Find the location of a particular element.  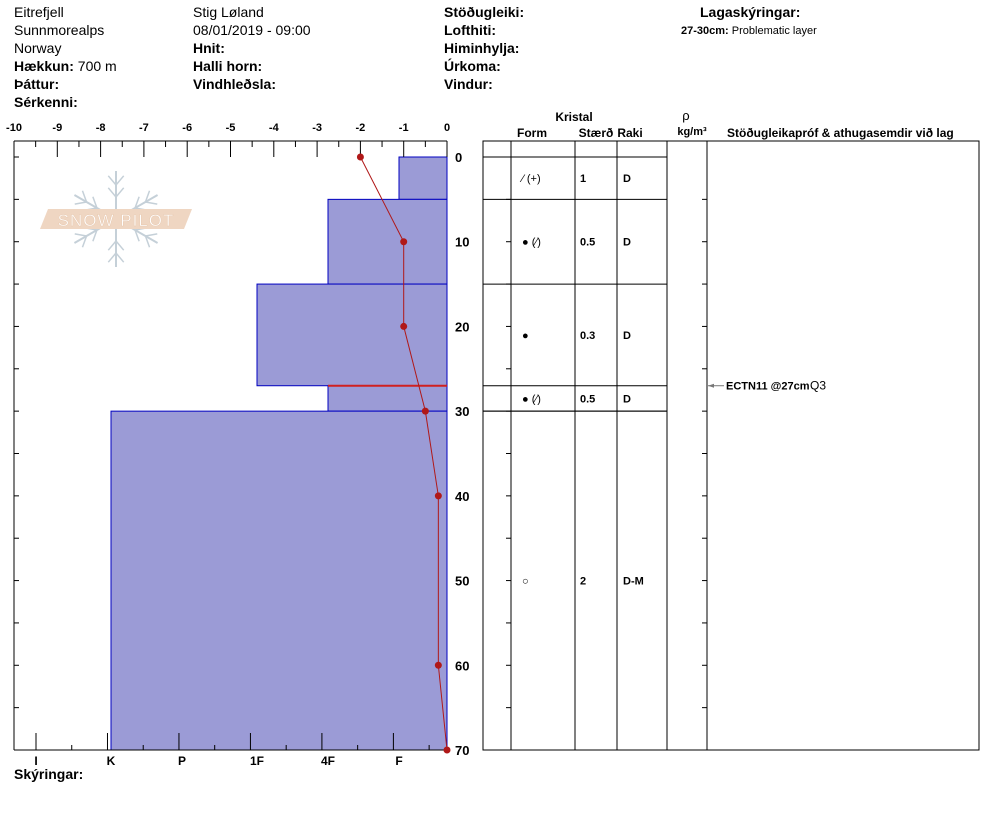

depth-tick-label: 40 is located at coordinates (462, 496).